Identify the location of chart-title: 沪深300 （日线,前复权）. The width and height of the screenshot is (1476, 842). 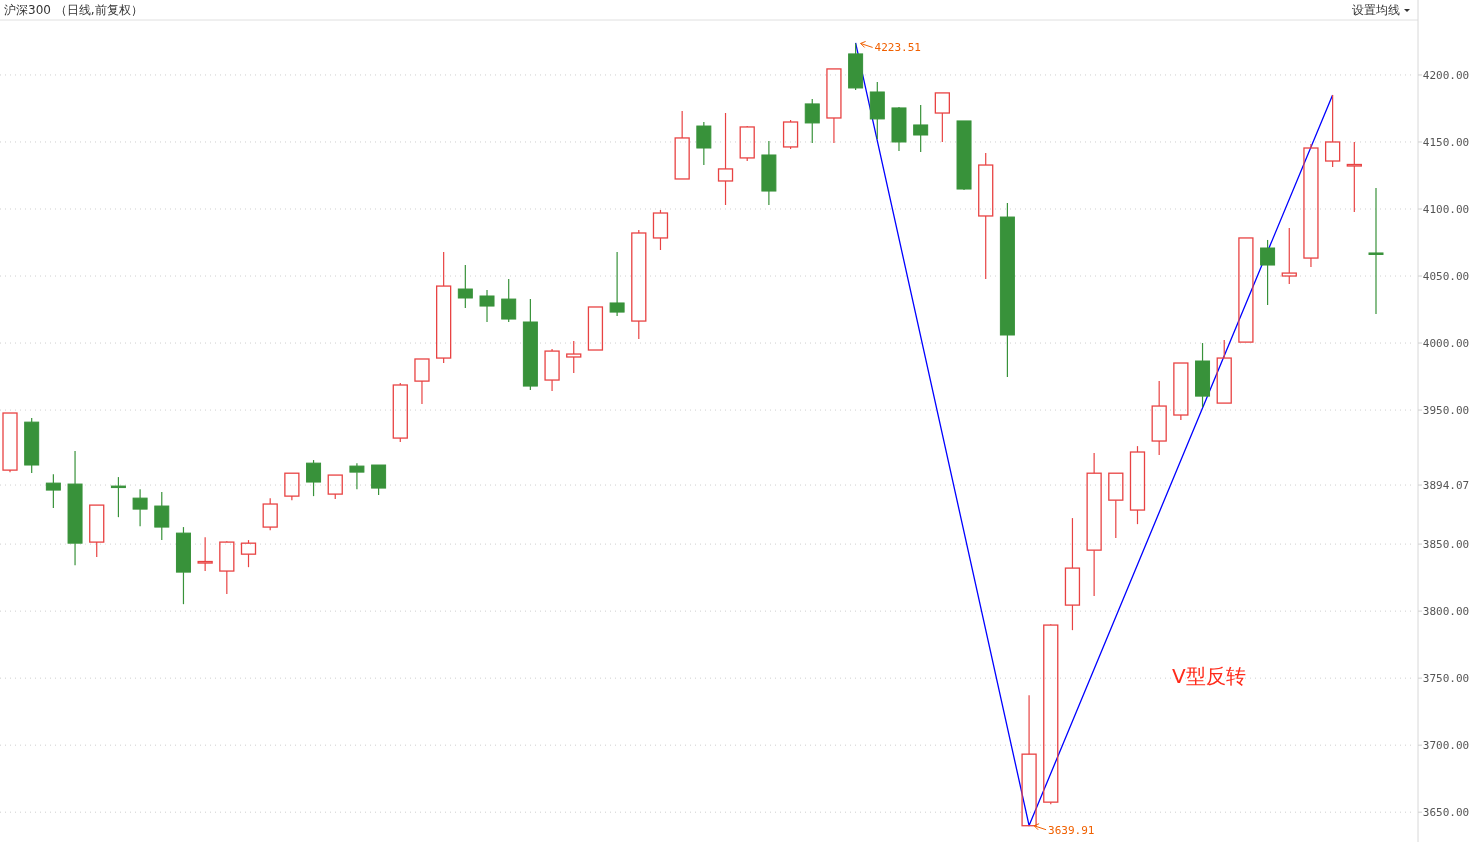
(73, 10).